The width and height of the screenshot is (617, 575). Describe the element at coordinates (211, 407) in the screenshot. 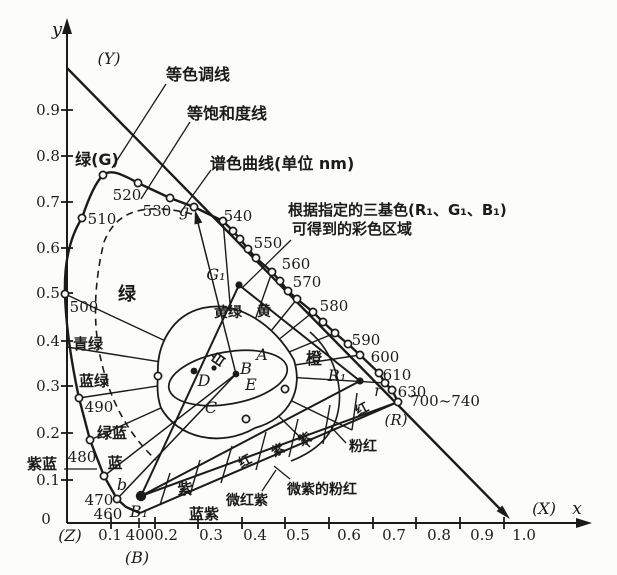

I see `point-label-C: C` at that location.